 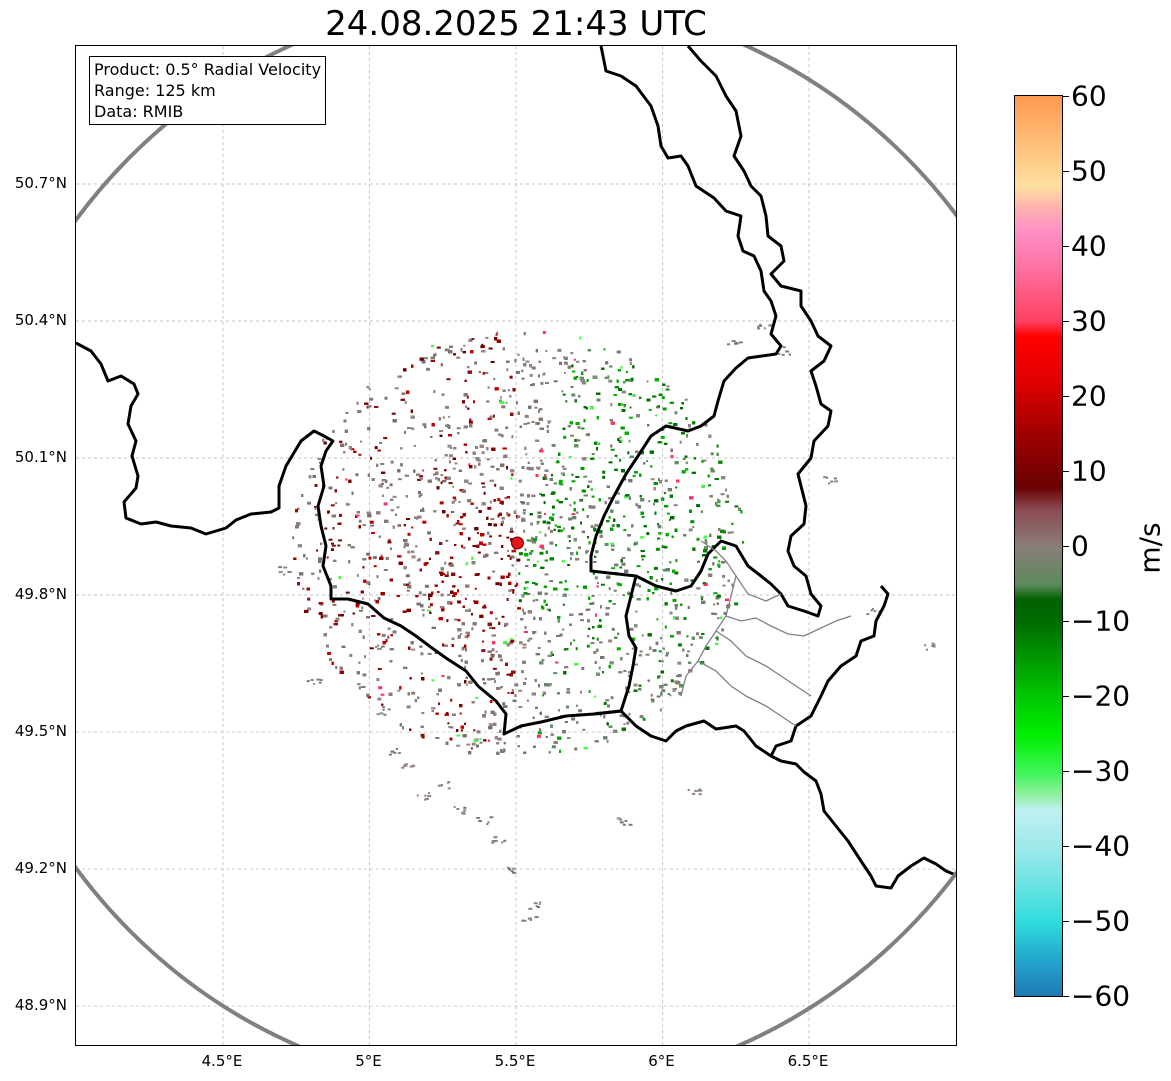 I want to click on colorbar-tick-label: 20, so click(x=1089, y=396).